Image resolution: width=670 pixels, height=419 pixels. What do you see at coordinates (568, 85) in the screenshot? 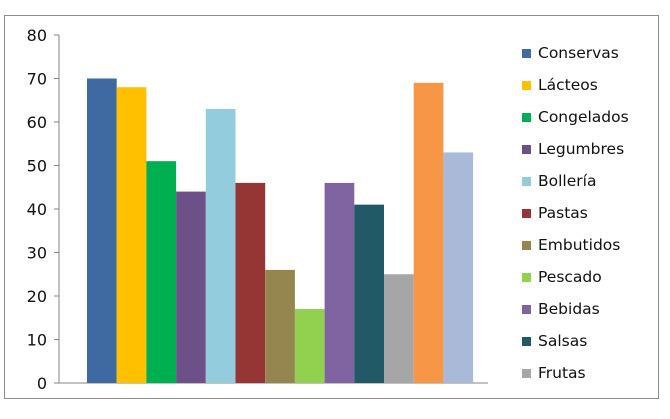
I see `legend-label: Lácteos` at bounding box center [568, 85].